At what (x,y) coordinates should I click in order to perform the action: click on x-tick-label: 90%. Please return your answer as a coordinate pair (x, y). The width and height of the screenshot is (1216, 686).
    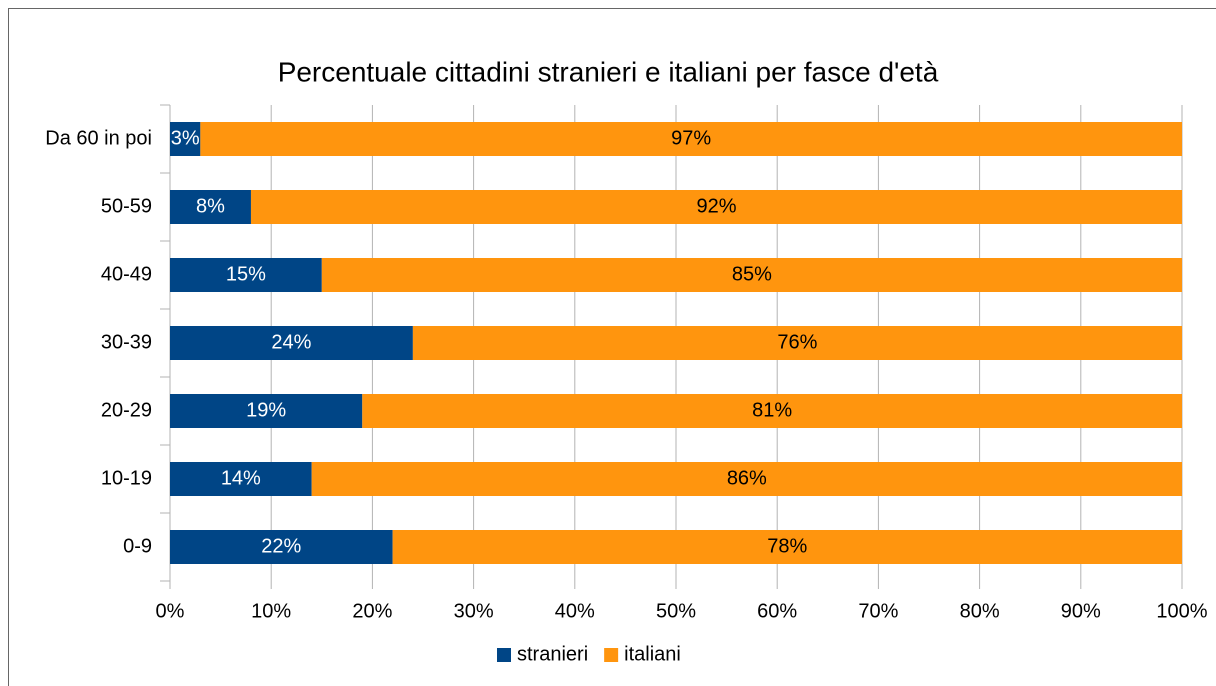
    Looking at the image, I should click on (1081, 611).